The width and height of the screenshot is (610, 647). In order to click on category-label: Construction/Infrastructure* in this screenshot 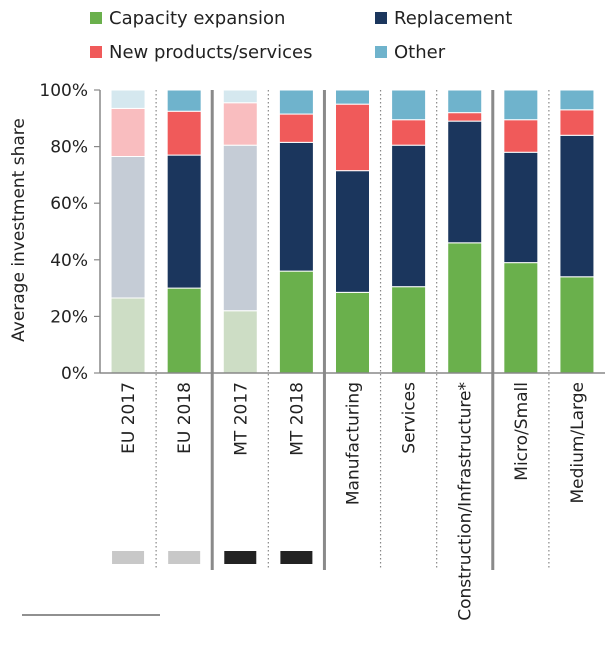, I will do `click(466, 501)`.